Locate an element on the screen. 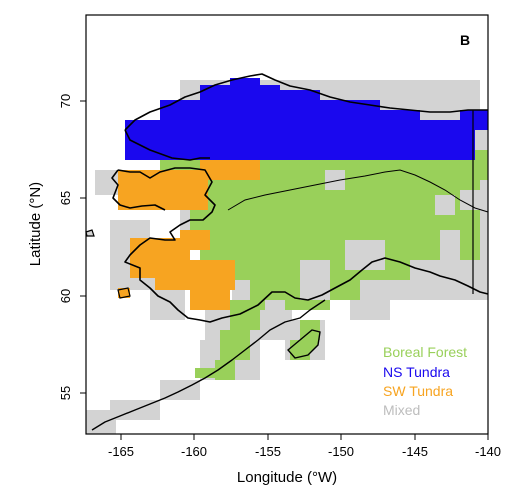  island-west is located at coordinates (90, 233).